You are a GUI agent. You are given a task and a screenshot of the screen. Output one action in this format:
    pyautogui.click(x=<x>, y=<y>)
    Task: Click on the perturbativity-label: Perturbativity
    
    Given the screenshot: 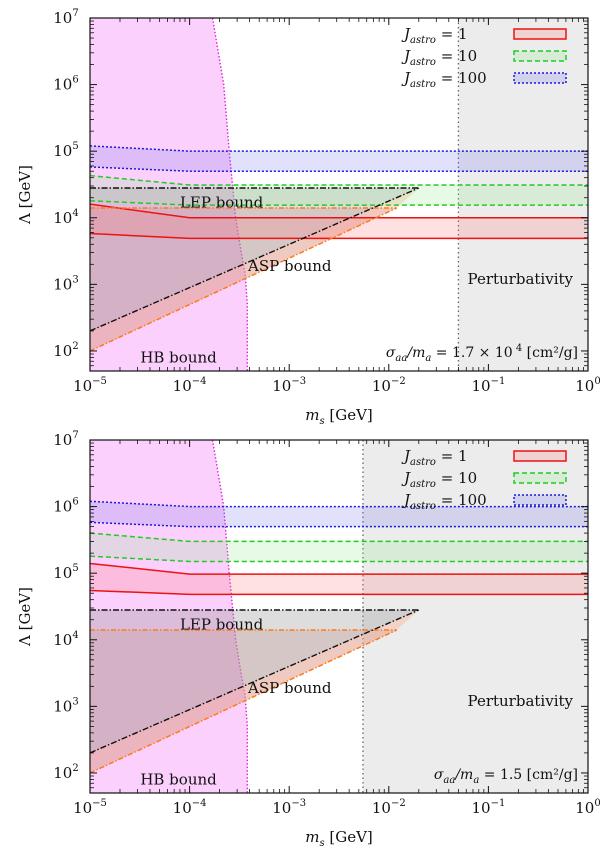 What is the action you would take?
    pyautogui.click(x=521, y=701)
    